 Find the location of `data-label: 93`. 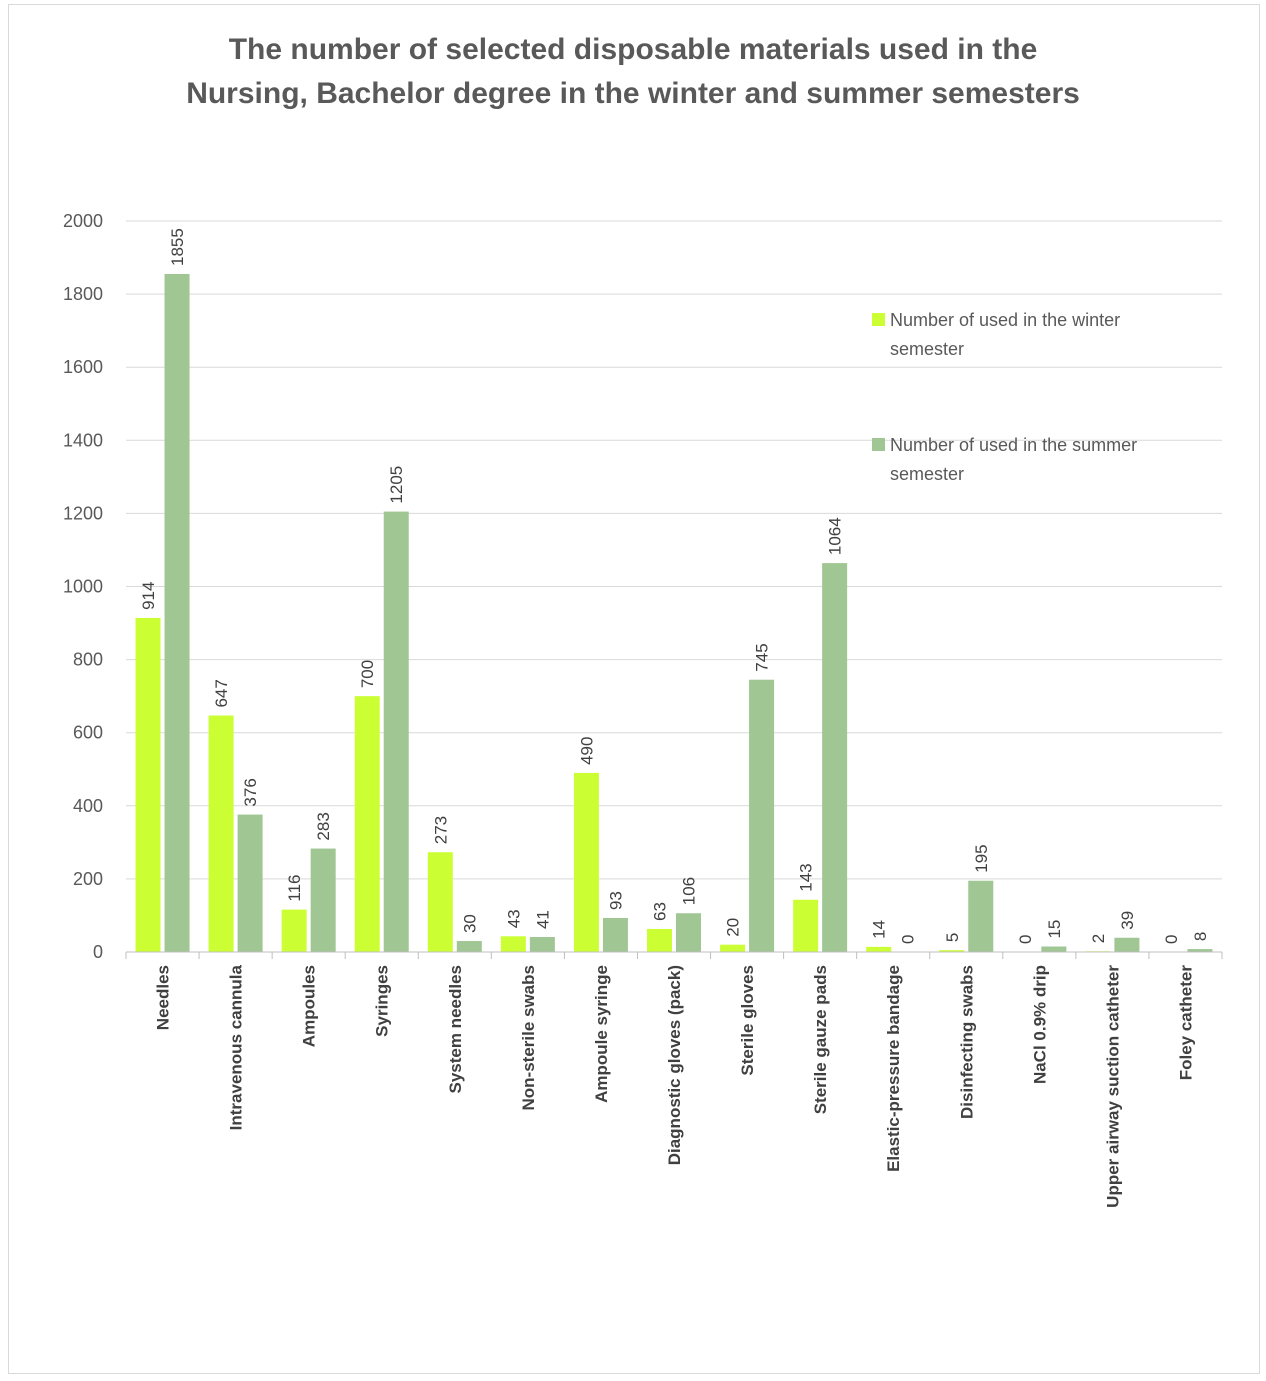

data-label: 93 is located at coordinates (615, 900).